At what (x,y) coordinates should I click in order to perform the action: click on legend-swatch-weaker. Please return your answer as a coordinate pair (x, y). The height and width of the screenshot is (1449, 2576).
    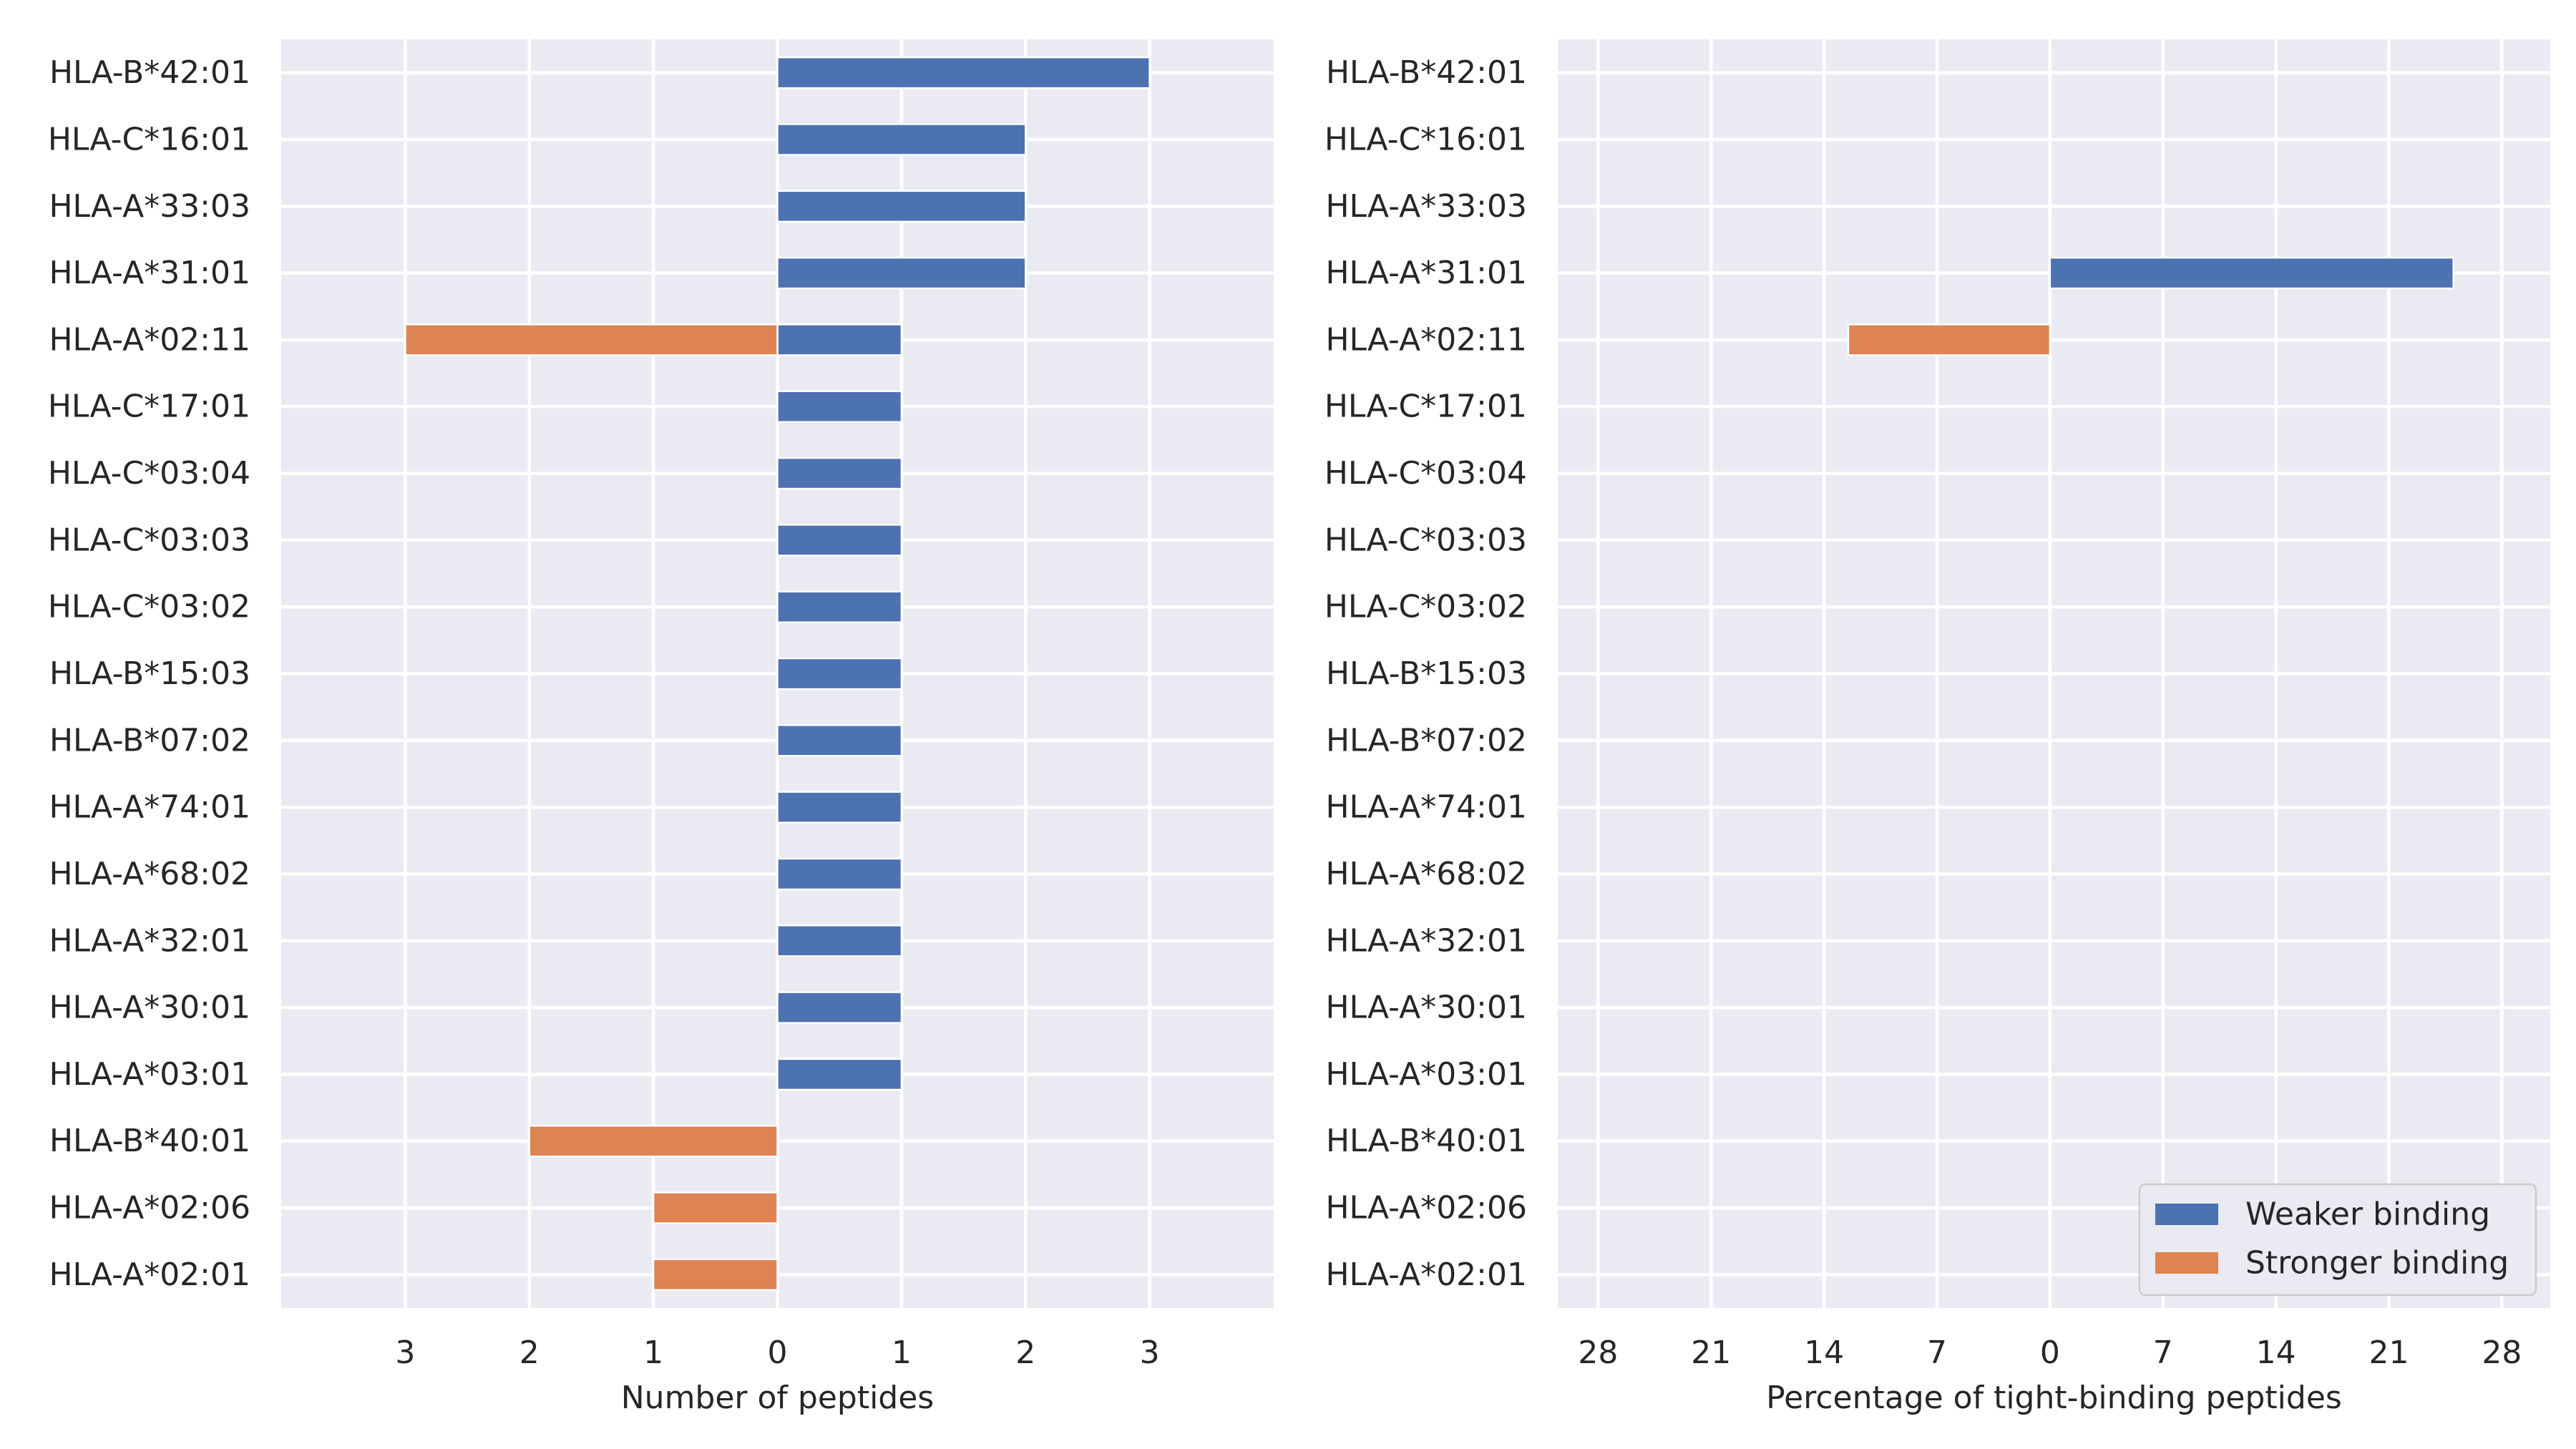
    Looking at the image, I should click on (2186, 1214).